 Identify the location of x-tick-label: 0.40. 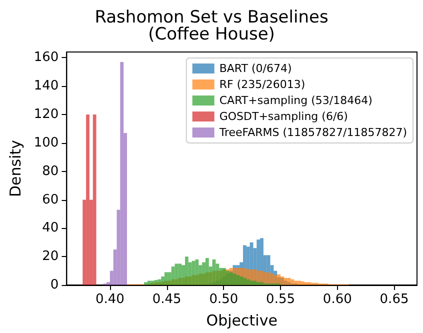
(109, 299).